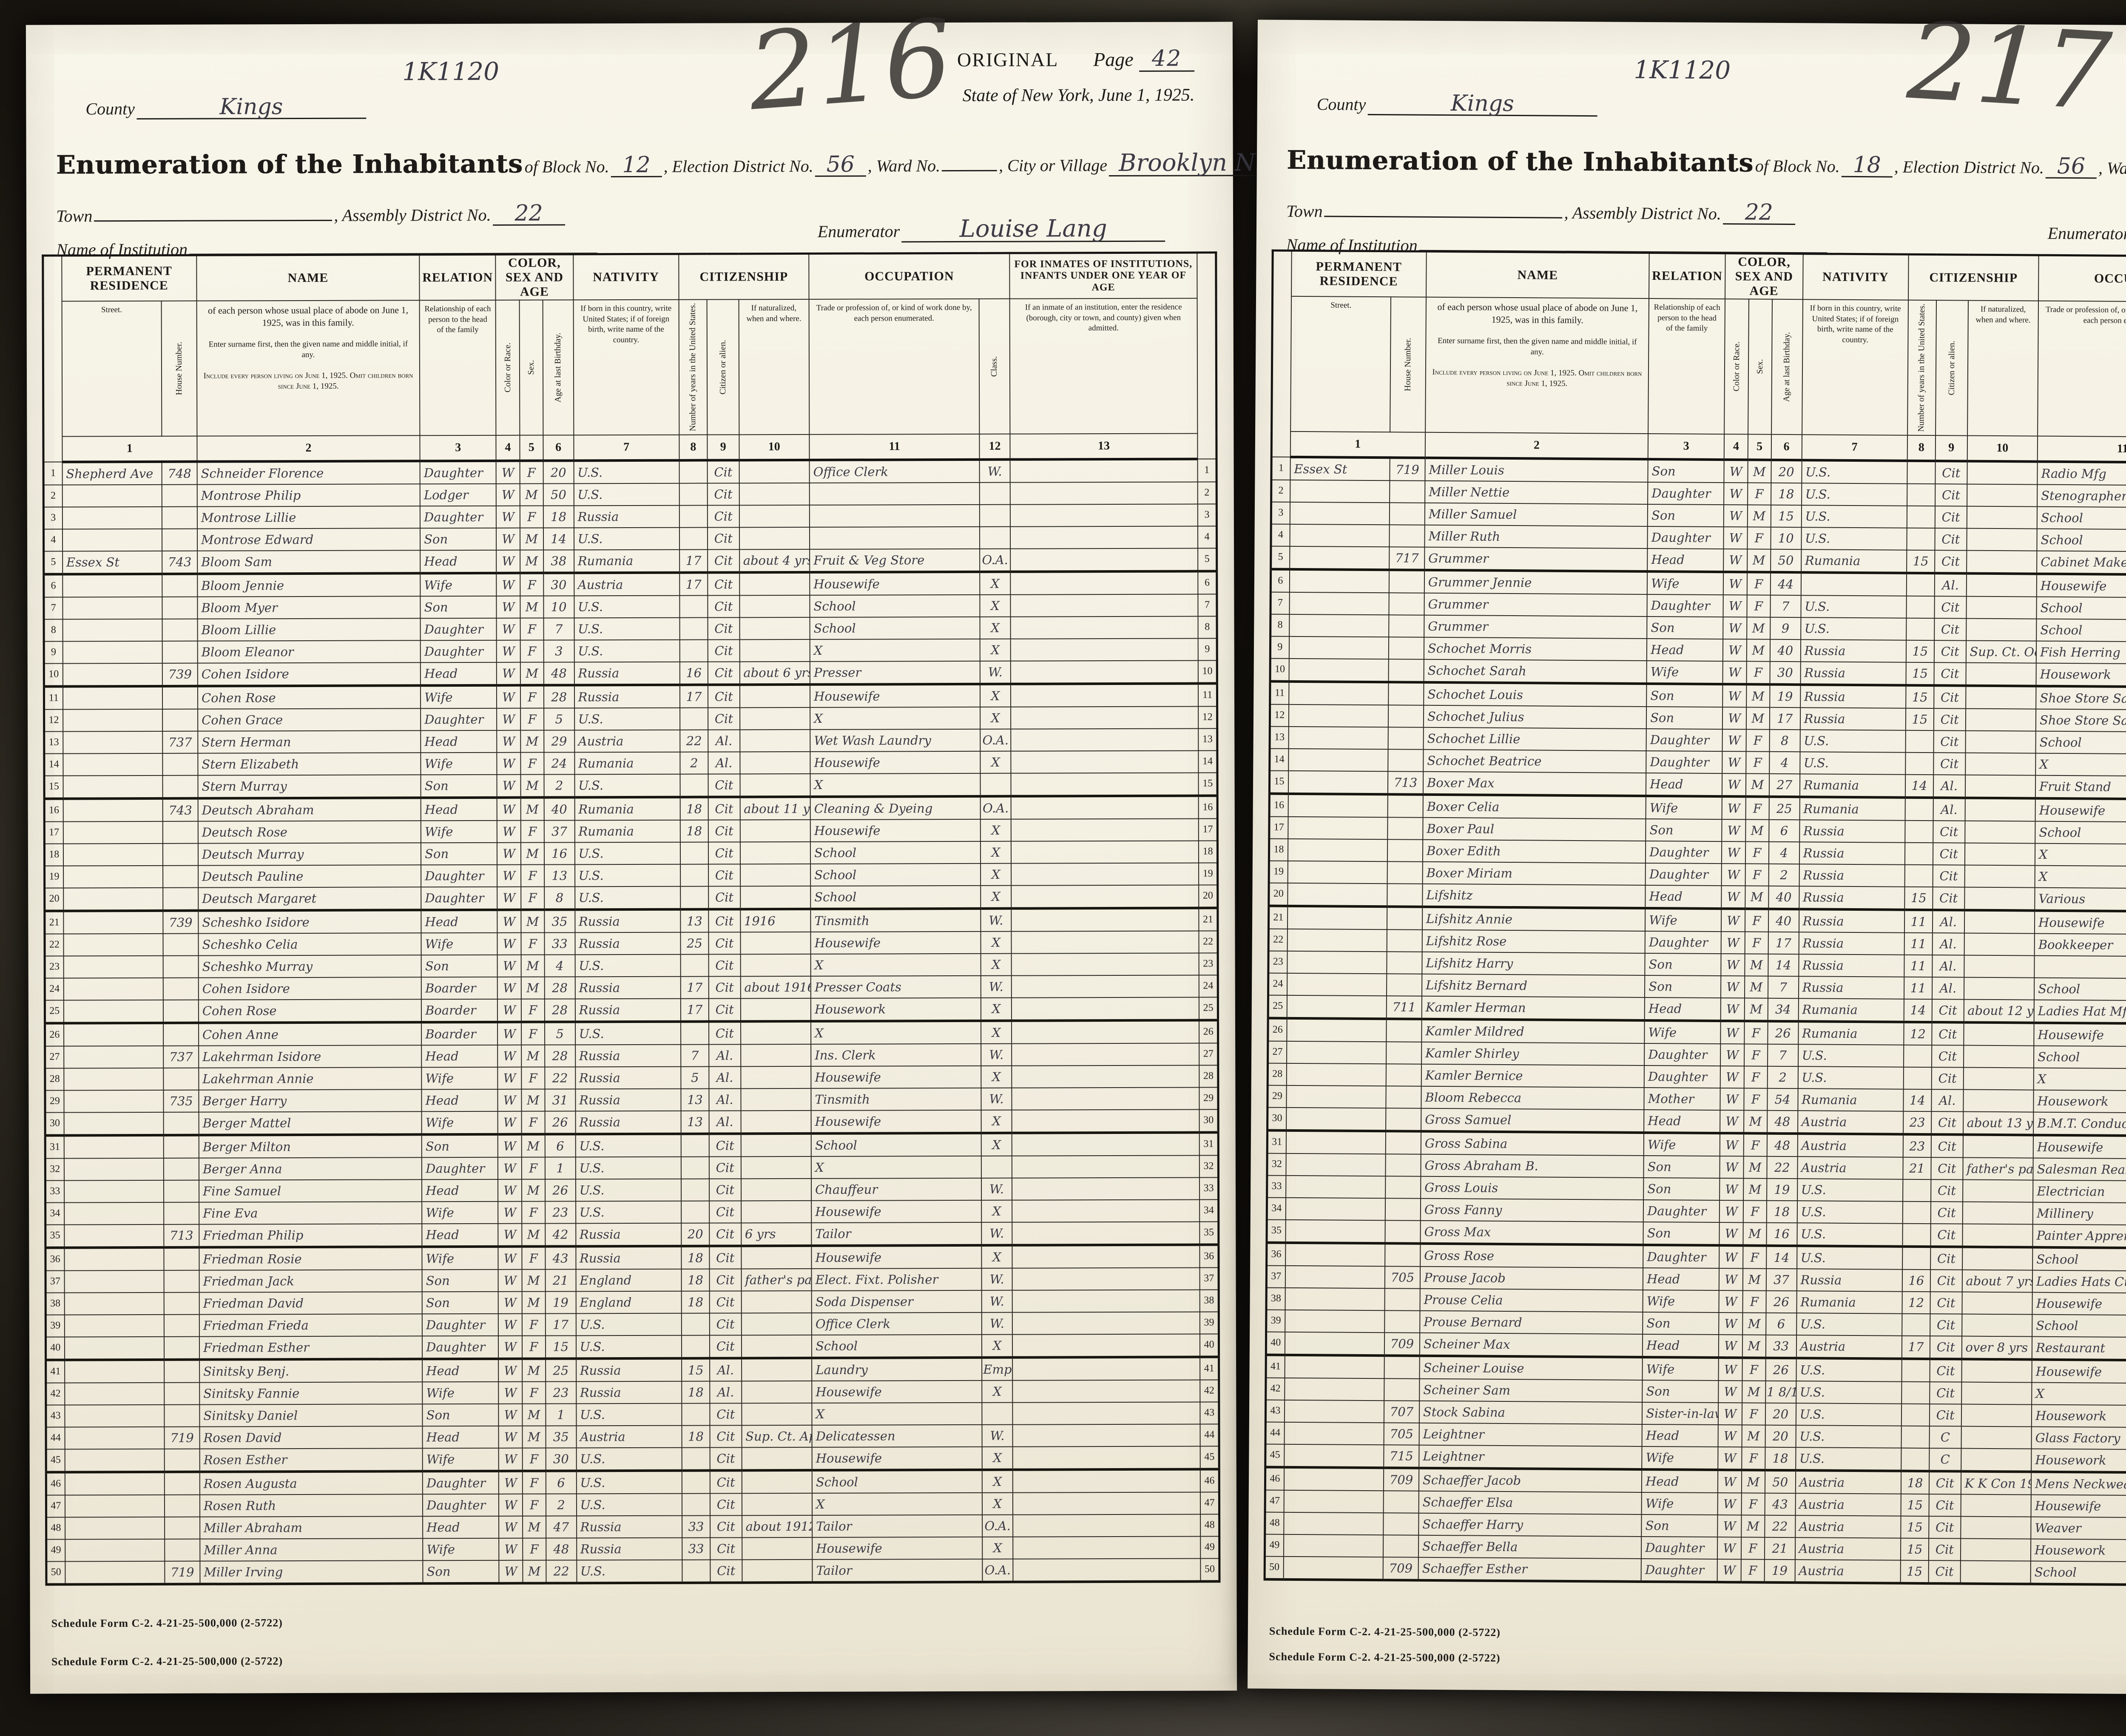 Image resolution: width=2126 pixels, height=1736 pixels. What do you see at coordinates (459, 495) in the screenshot?
I see `cell-rl: Lodger` at bounding box center [459, 495].